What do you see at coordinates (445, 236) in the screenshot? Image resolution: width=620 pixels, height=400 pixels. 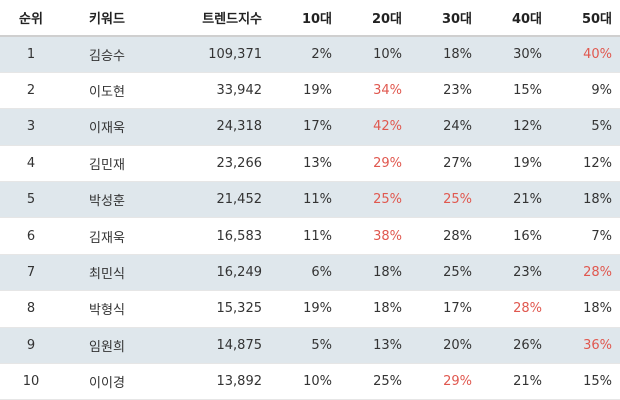 I see `cell-age30: 28%` at bounding box center [445, 236].